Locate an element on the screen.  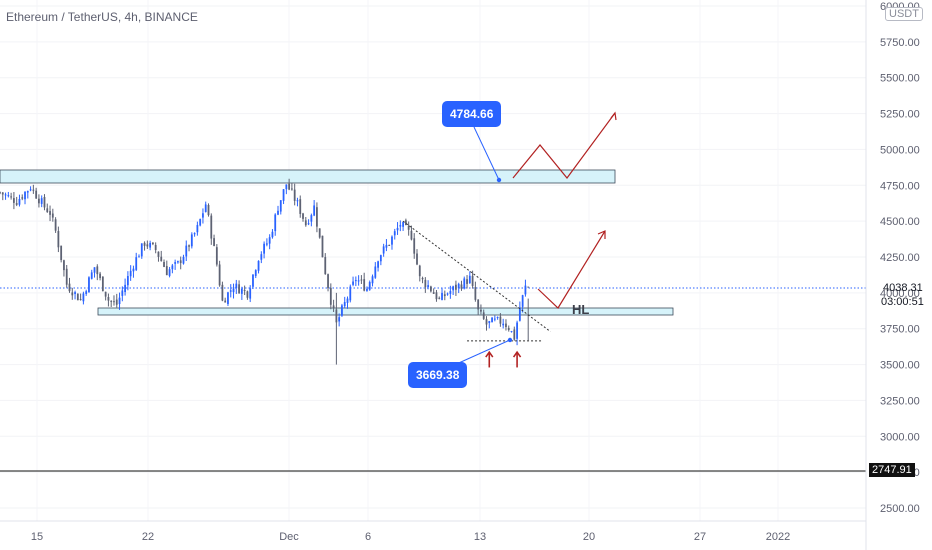
horizontal-level-price-tag: 2747.91 is located at coordinates (892, 470).